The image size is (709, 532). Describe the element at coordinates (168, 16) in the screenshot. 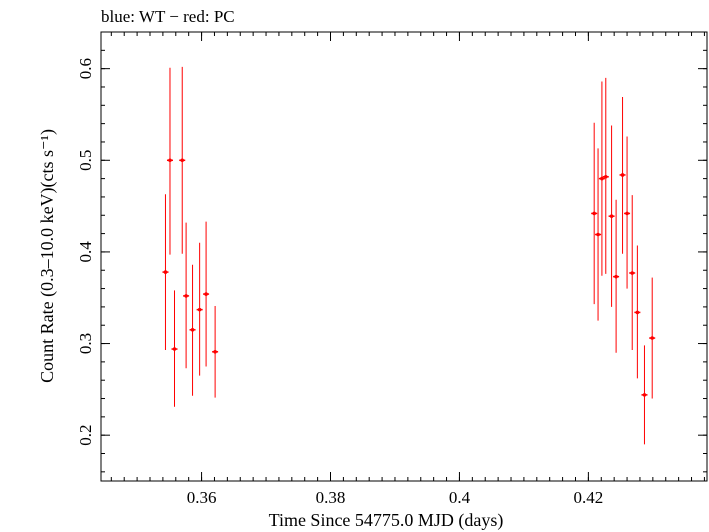

I see `chart-title: blue: WT − red: PC` at that location.